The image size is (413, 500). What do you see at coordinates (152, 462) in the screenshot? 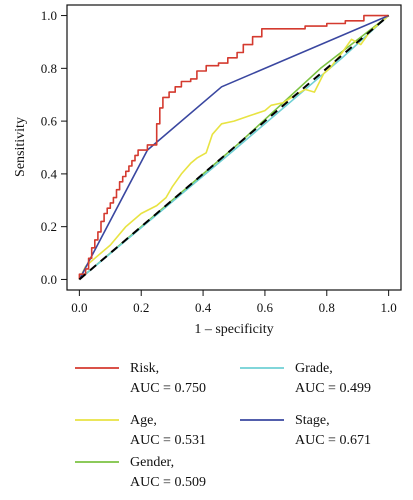
I see `legend-label-gender: Gender,` at bounding box center [152, 462].